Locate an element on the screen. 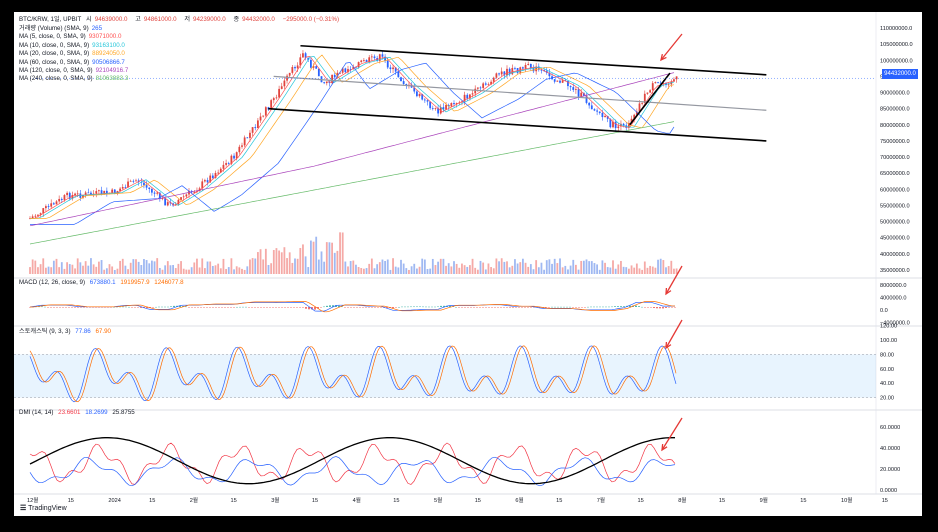 The width and height of the screenshot is (938, 532). macd-label: MACD (12, 26, close, 9) is located at coordinates (52, 282).